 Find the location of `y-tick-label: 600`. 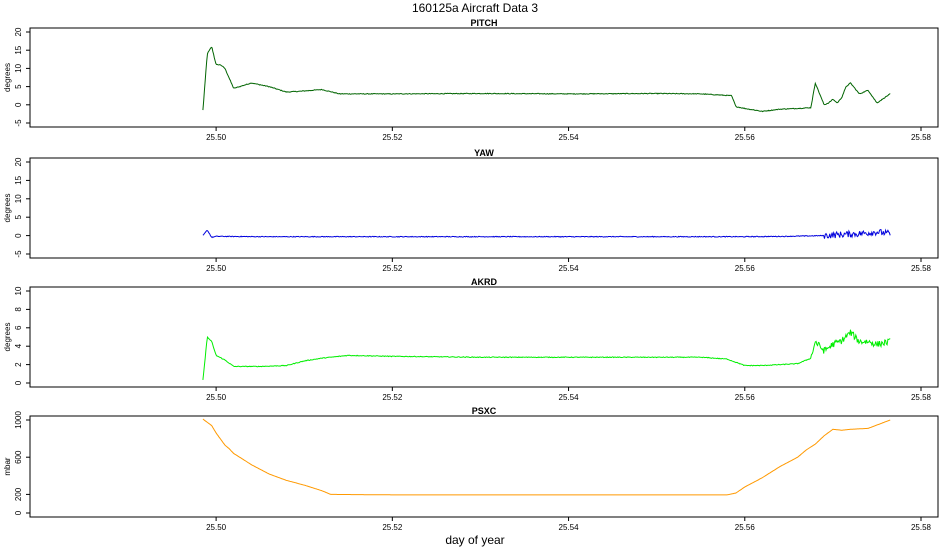

y-tick-label: 600 is located at coordinates (18, 457).